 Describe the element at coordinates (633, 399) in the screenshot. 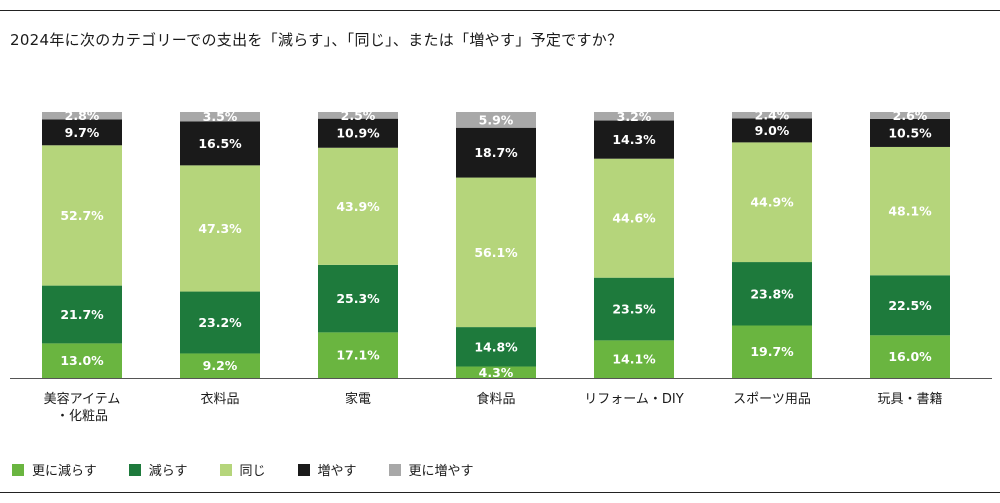

I see `category-label: リフォーム・DIY` at that location.